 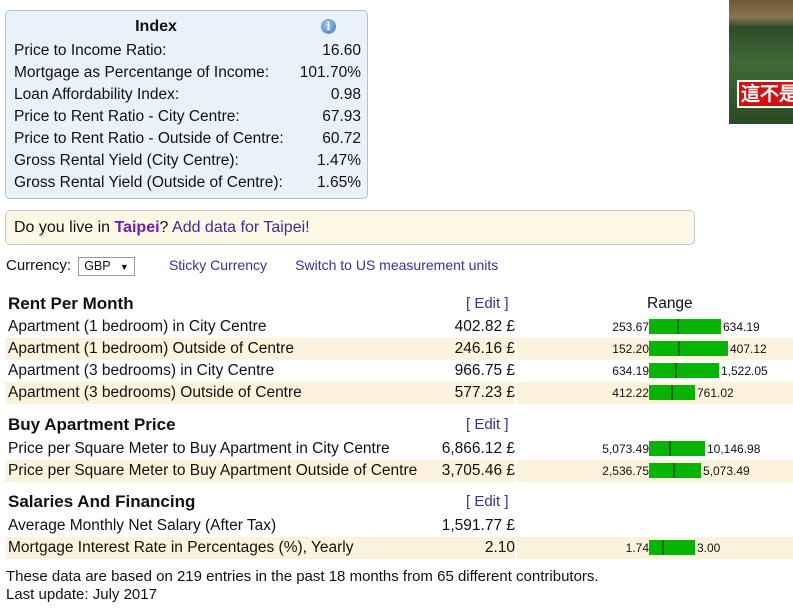 I want to click on range-min: 634.19, so click(x=630, y=371).